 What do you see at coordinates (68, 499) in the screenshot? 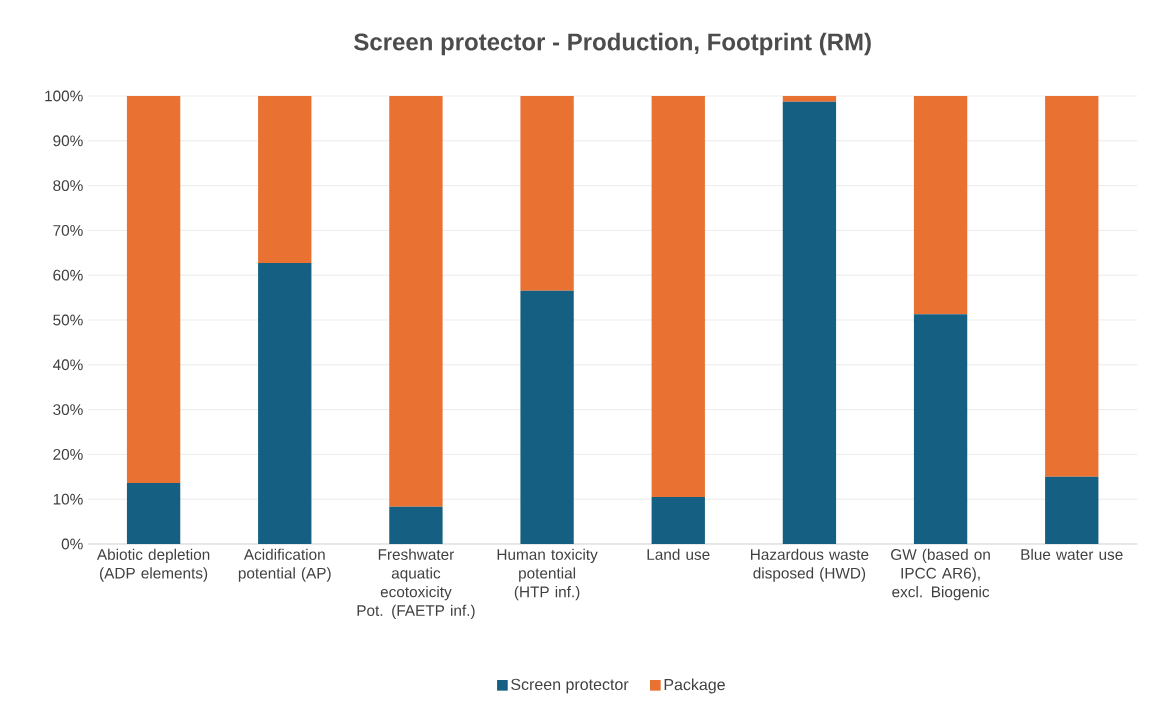
I see `y-tick-label: 10%` at bounding box center [68, 499].